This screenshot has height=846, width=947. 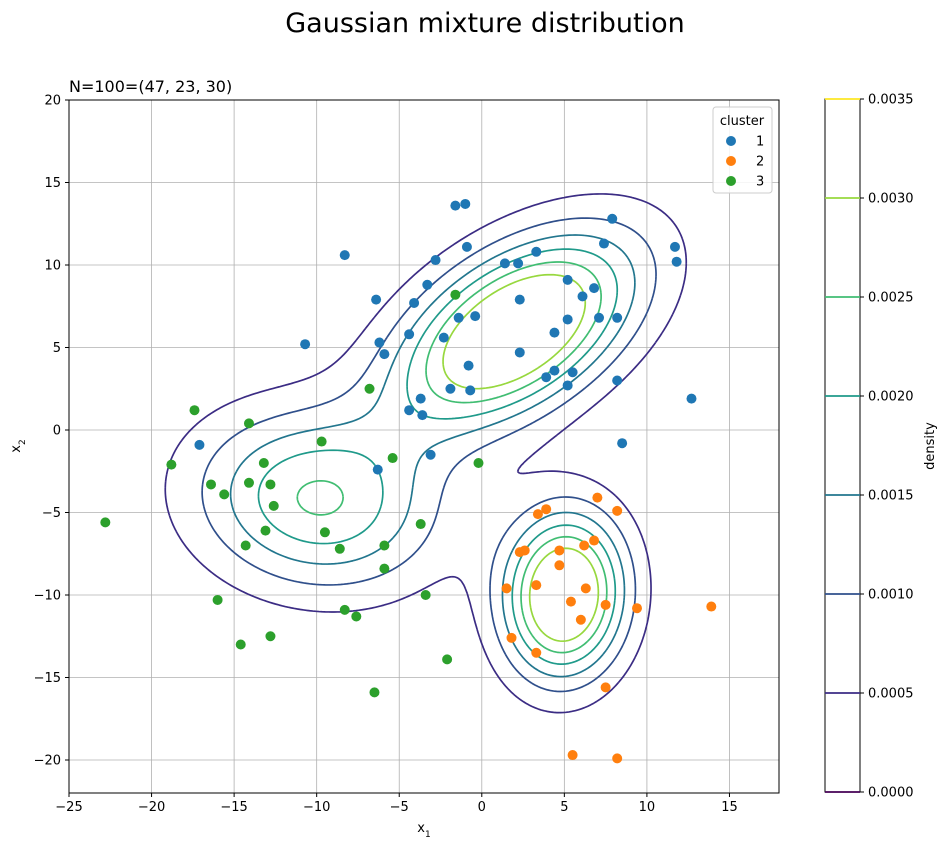 What do you see at coordinates (564, 807) in the screenshot?
I see `x-tick-label: 5` at bounding box center [564, 807].